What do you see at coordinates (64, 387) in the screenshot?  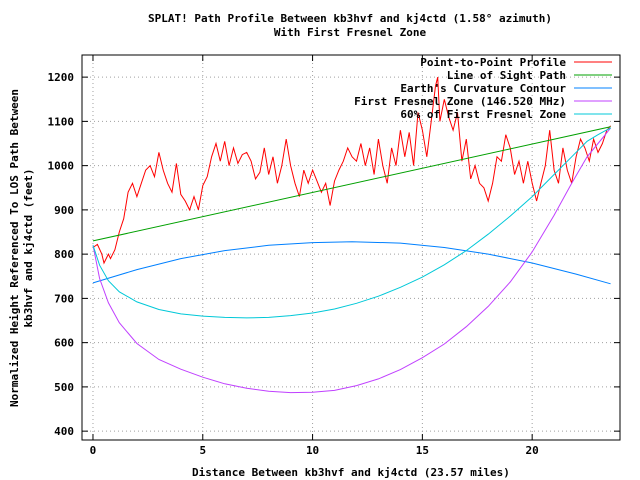 I see `y-tick-label: 500` at bounding box center [64, 387].